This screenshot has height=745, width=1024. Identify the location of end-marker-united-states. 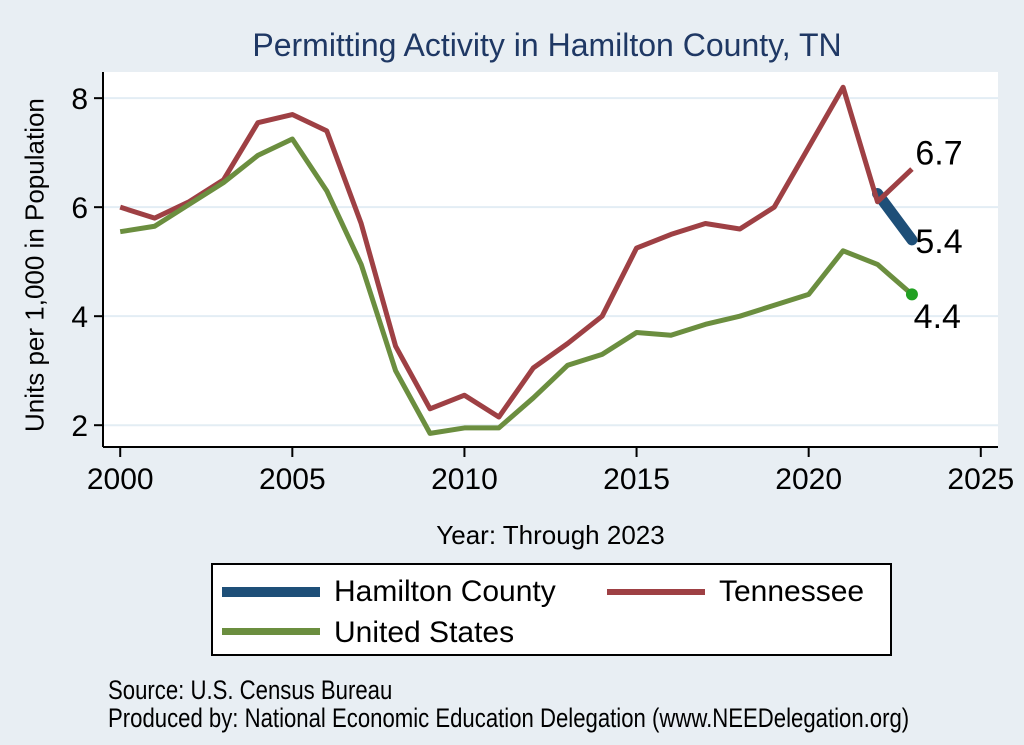
(911, 294).